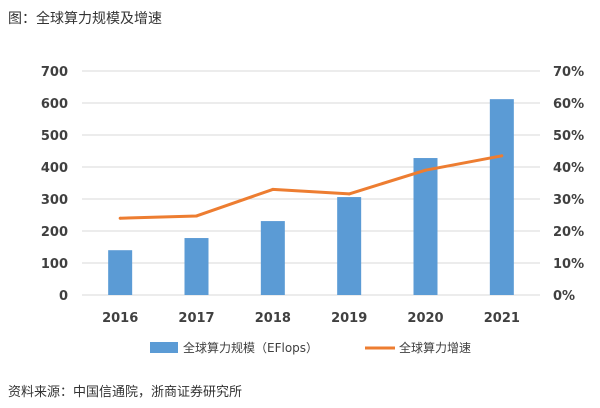 The width and height of the screenshot is (600, 408). I want to click on y-left-tick-label: 0, so click(63, 296).